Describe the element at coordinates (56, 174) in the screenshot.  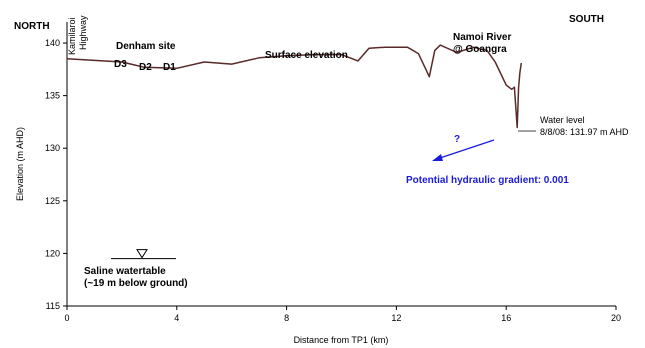
I see `y-axis-ticks: 115 120 125 130 135 140` at that location.